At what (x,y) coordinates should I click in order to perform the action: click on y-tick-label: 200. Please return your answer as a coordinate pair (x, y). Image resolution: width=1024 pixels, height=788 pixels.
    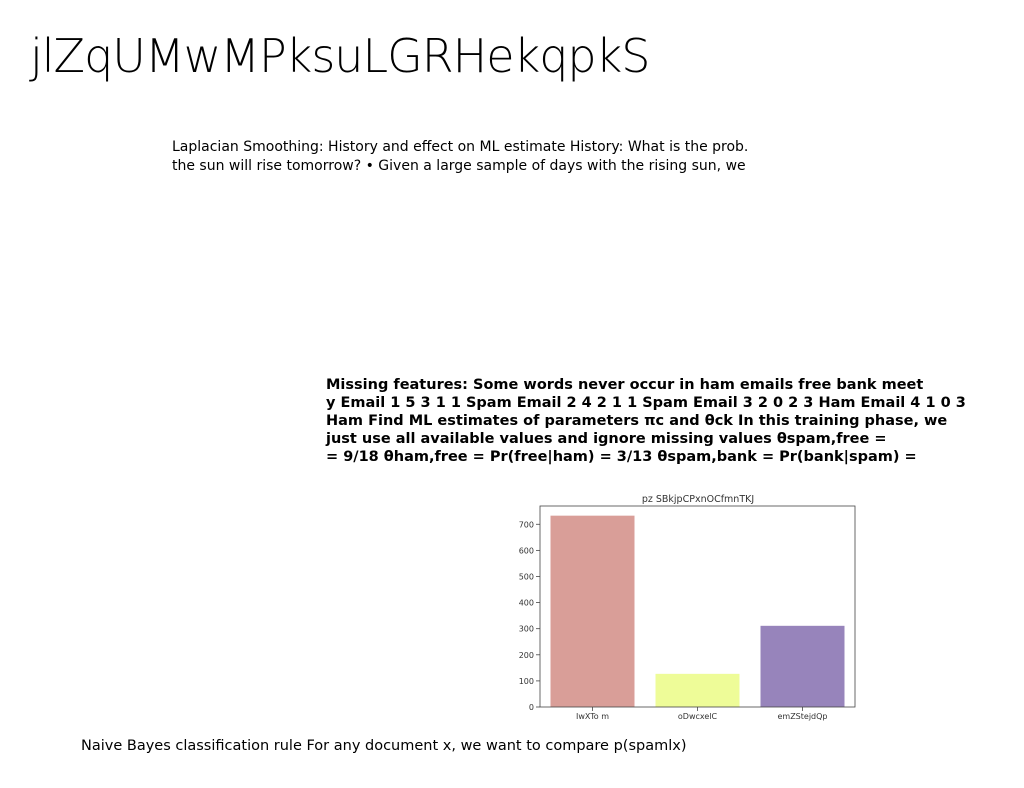
    Looking at the image, I should click on (526, 655).